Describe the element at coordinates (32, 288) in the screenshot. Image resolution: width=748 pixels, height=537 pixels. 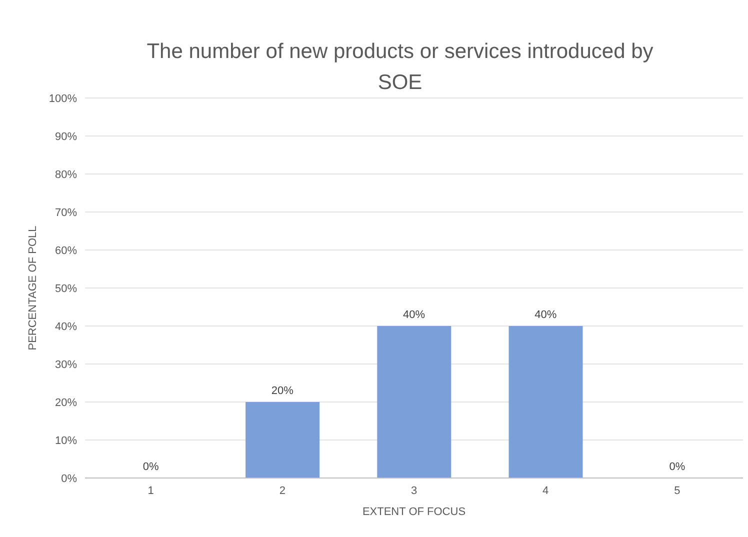
I see `y-axis-title: PERCENTAGE OF POLL` at that location.